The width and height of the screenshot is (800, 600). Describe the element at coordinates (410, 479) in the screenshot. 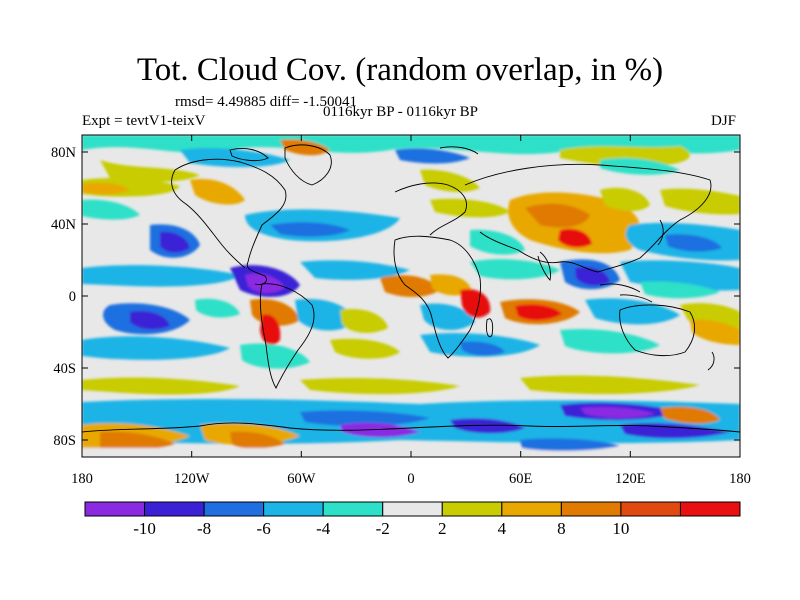

I see `x-tick-label: 0` at that location.